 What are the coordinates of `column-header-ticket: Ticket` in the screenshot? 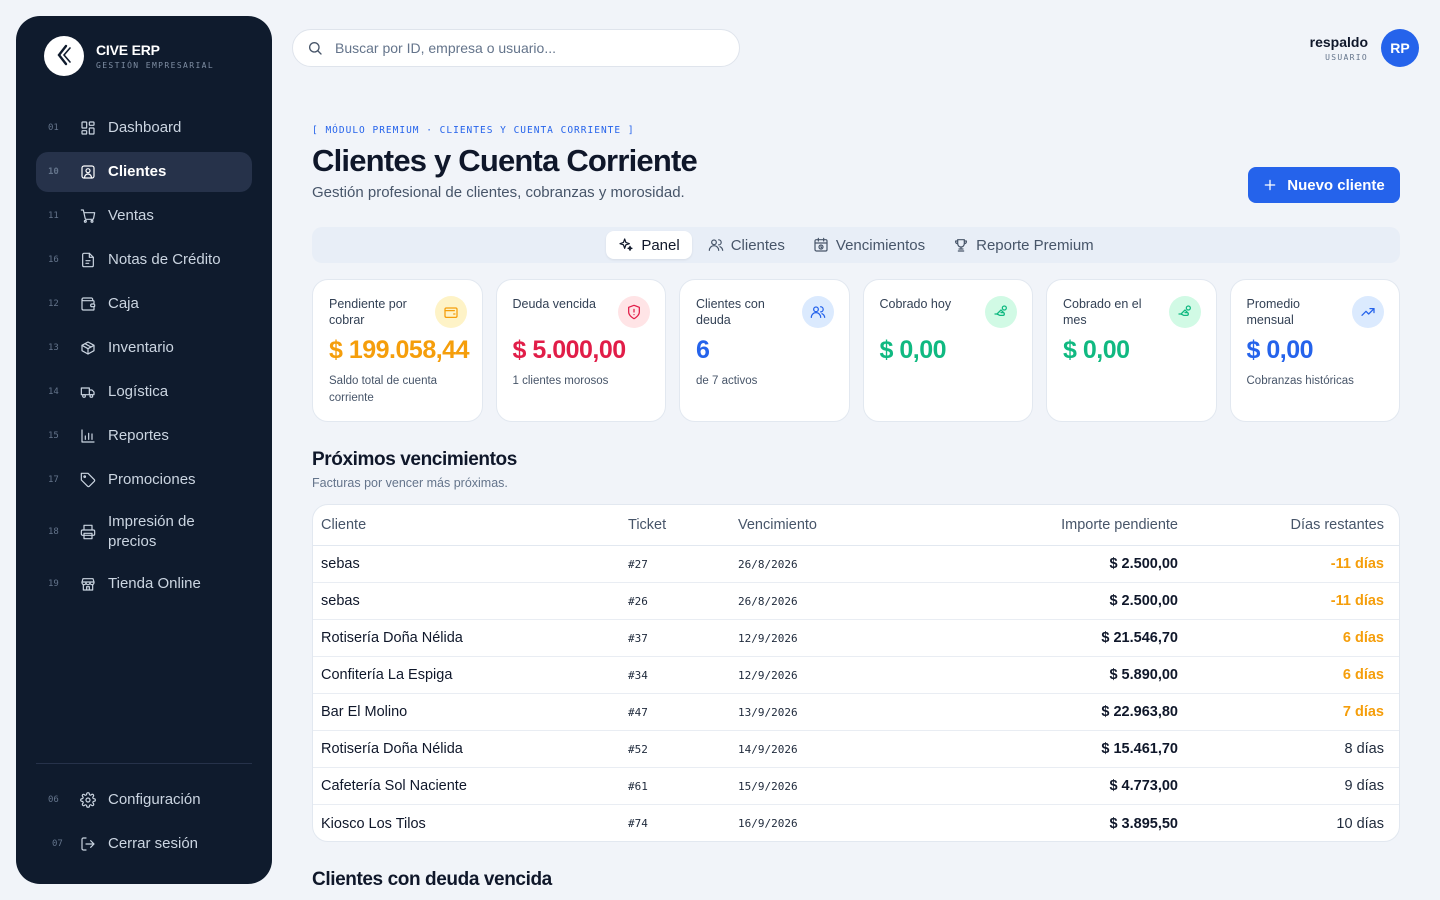 It's located at (647, 525).